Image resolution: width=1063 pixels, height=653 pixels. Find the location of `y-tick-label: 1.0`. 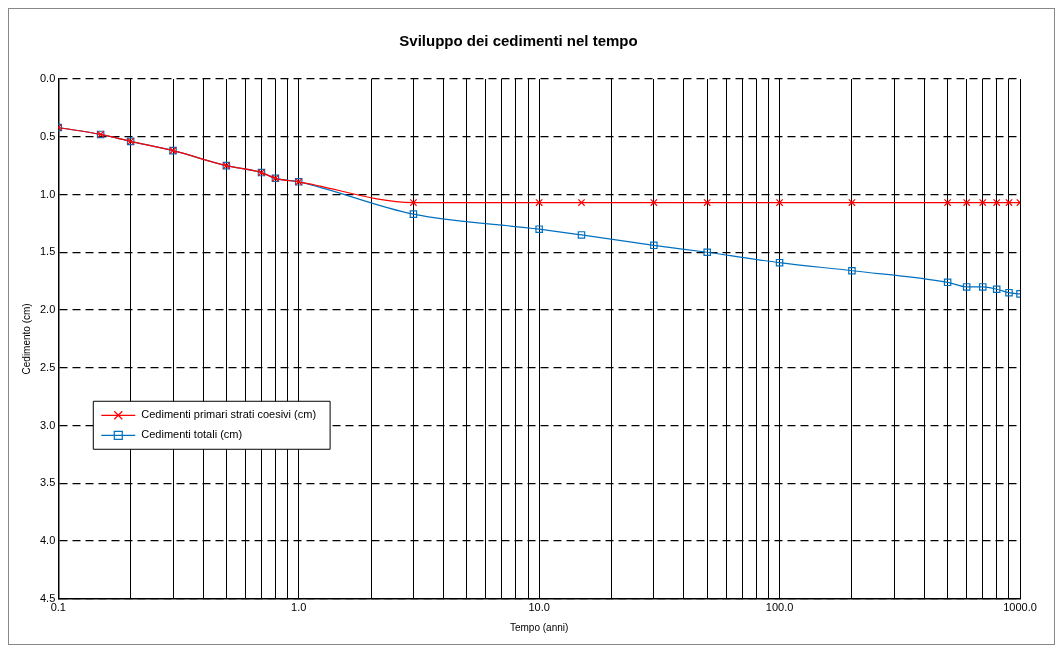

y-tick-label: 1.0 is located at coordinates (47, 193).